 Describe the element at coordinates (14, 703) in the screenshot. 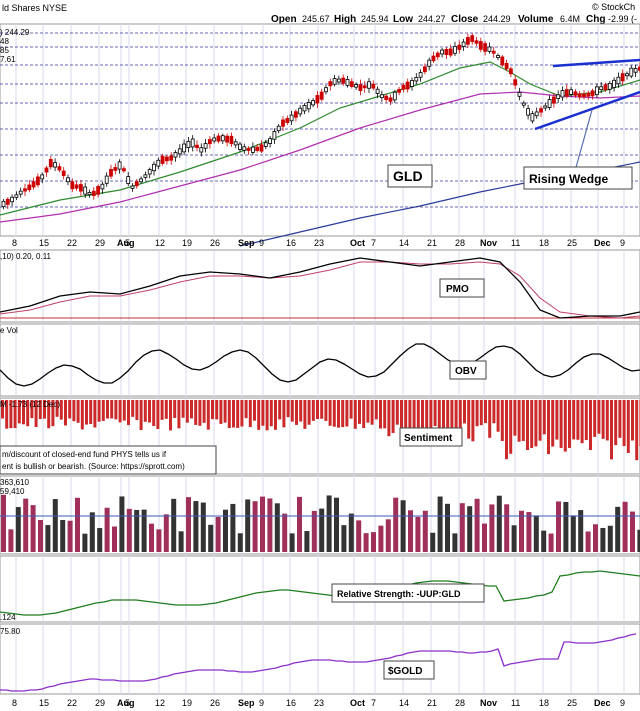

I see `x-axis-tick-label: 8` at that location.